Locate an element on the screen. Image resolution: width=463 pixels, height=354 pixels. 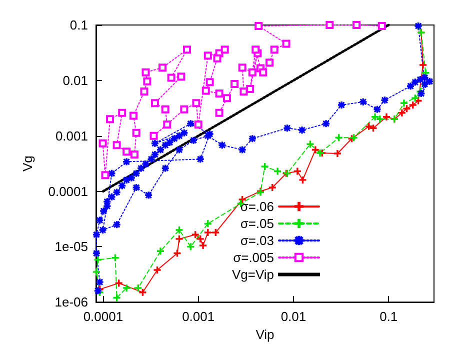
y-tick-label: 0.01 is located at coordinates (75, 80).